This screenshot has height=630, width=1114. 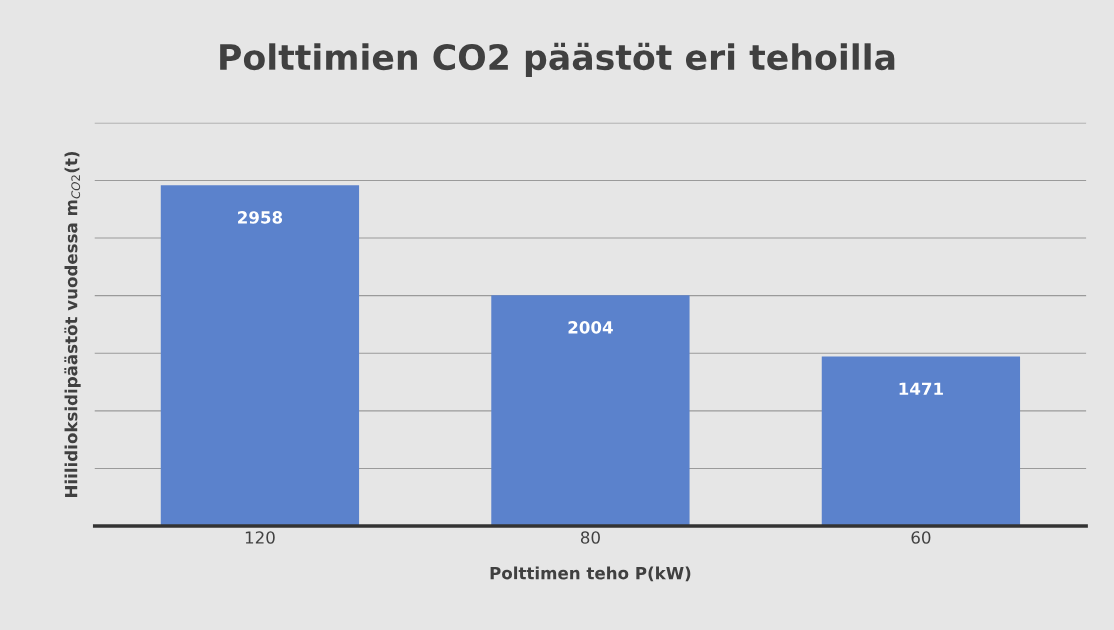 What do you see at coordinates (260, 217) in the screenshot?
I see `data-label: 2958` at bounding box center [260, 217].